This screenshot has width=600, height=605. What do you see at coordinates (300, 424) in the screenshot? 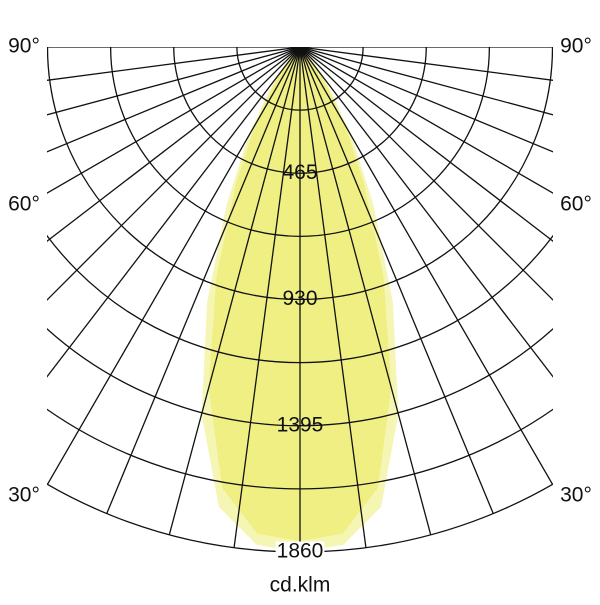
I see `r-tick-label: 1395` at bounding box center [300, 424].